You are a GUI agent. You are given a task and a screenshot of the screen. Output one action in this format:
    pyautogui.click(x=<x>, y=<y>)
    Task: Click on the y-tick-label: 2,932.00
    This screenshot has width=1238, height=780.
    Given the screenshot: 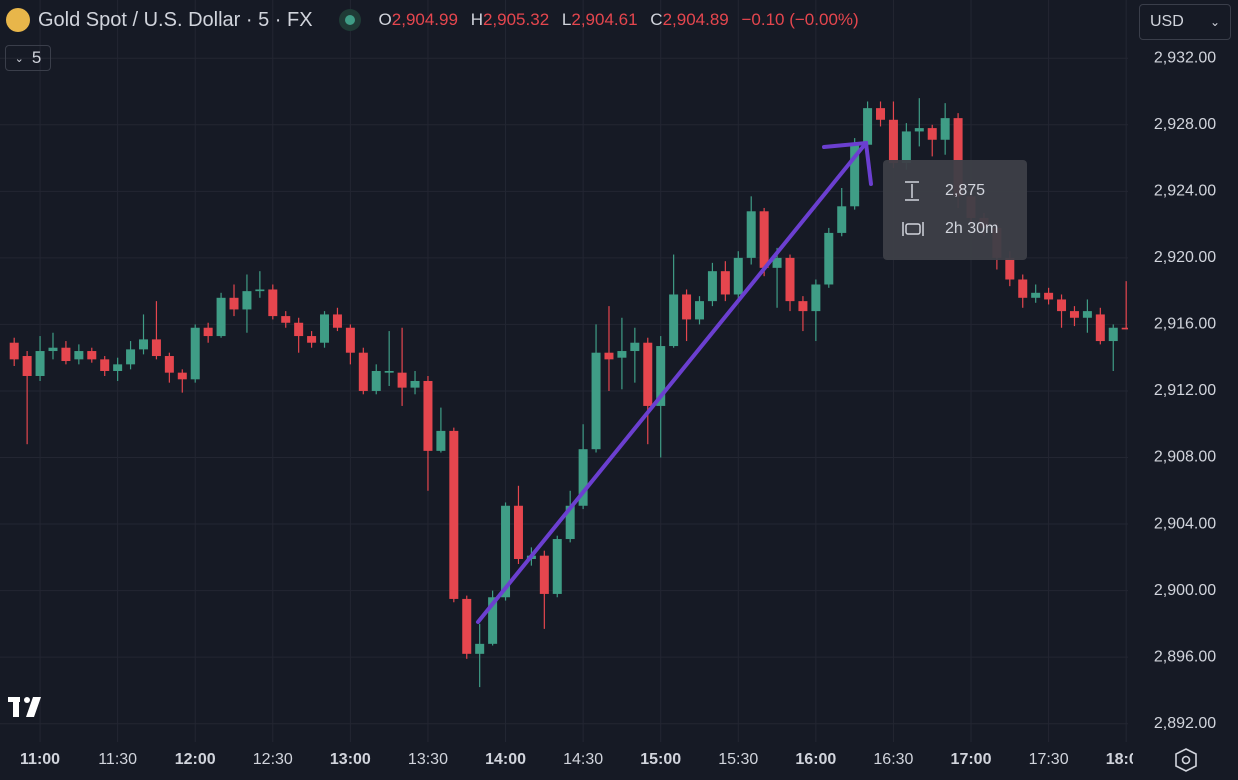 What is the action you would take?
    pyautogui.click(x=1185, y=57)
    